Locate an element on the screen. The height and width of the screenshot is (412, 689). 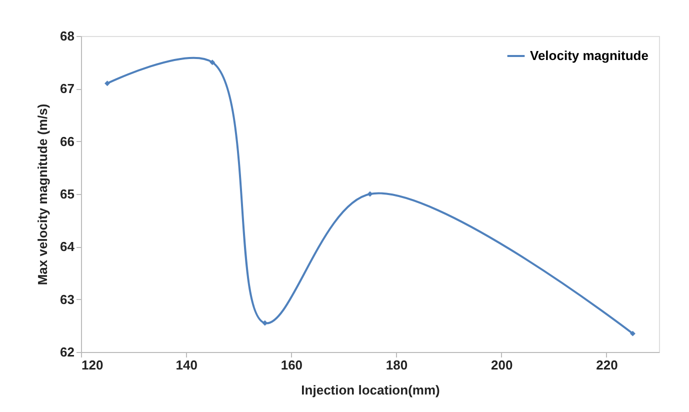
legend-label: Velocity magnitude is located at coordinates (589, 55).